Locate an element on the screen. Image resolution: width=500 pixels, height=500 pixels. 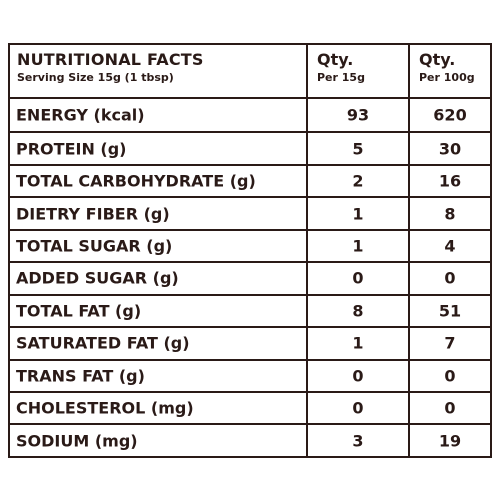
nutrient-label: CHOLESTEROL (mg) is located at coordinates (105, 408).